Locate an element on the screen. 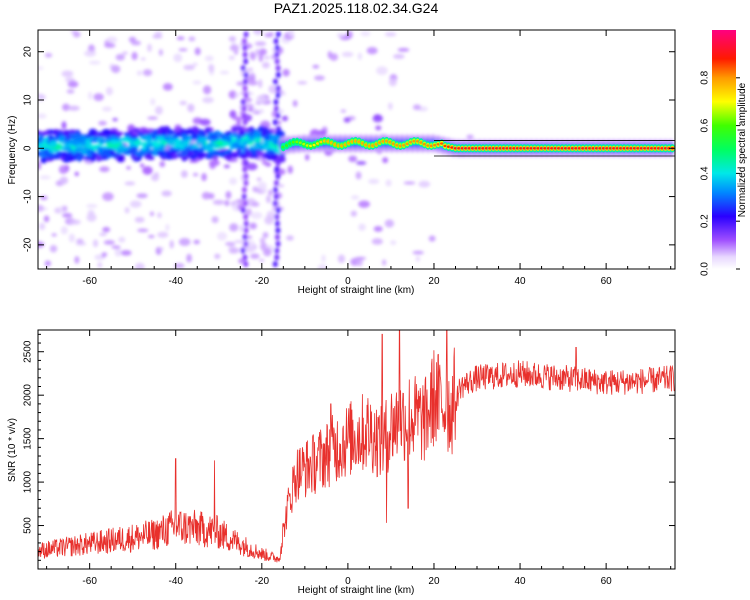  x-tick-label: 40 is located at coordinates (520, 281).